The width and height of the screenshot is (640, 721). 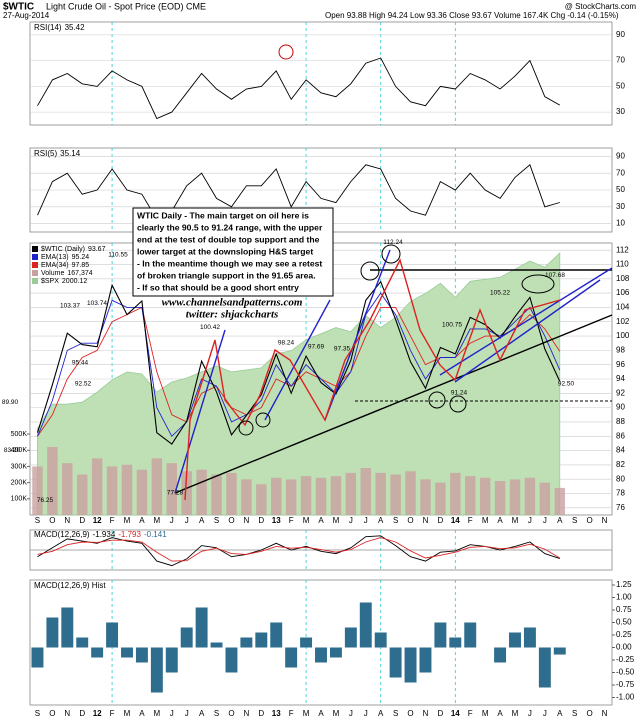 What do you see at coordinates (393, 242) in the screenshot?
I see `price-label: 112.24` at bounding box center [393, 242].